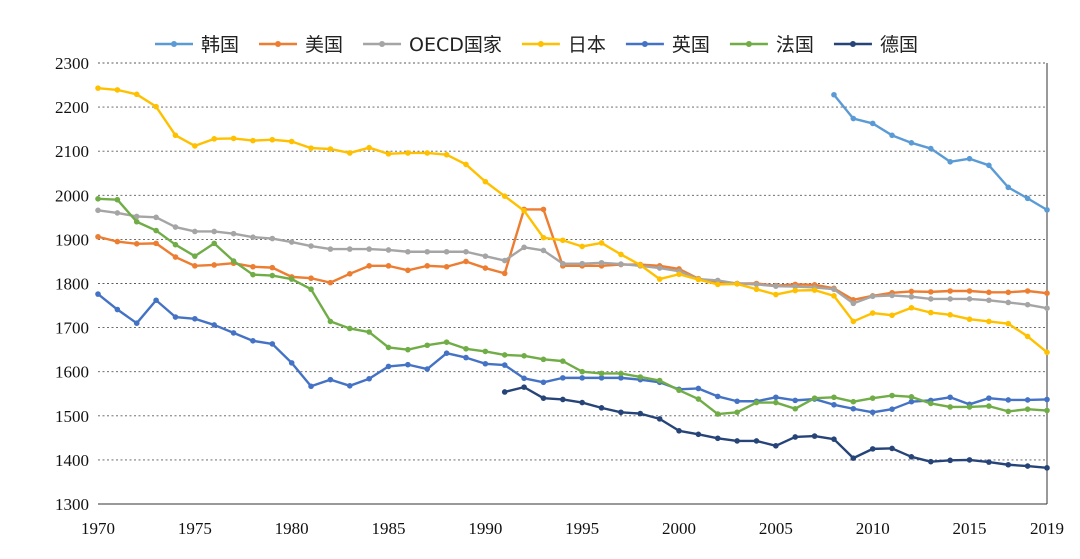  I want to click on y-tick-label: 2300, so click(72, 63).